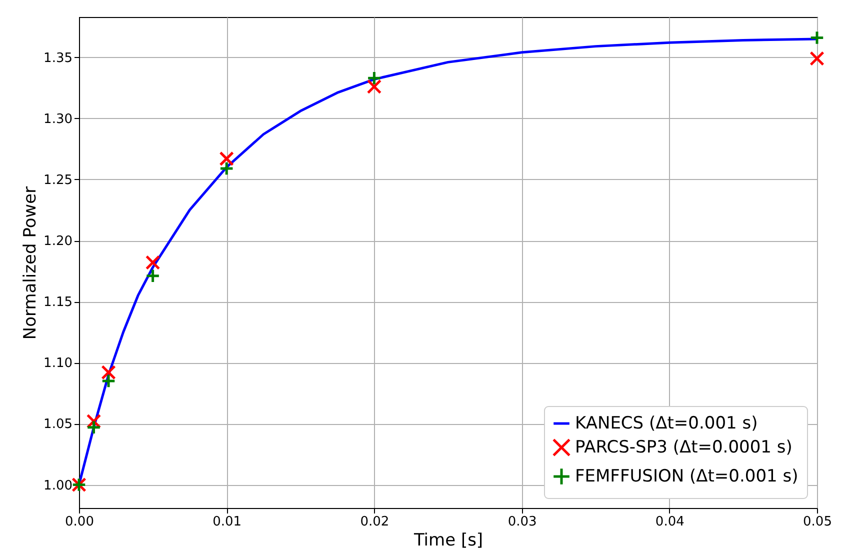 Image resolution: width=842 pixels, height=554 pixels. Describe the element at coordinates (522, 522) in the screenshot. I see `x-tick-label: 0.03` at that location.